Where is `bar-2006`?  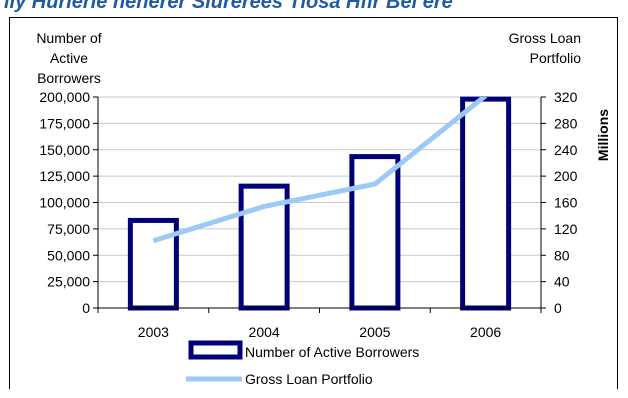
bar-2006 is located at coordinates (486, 203).